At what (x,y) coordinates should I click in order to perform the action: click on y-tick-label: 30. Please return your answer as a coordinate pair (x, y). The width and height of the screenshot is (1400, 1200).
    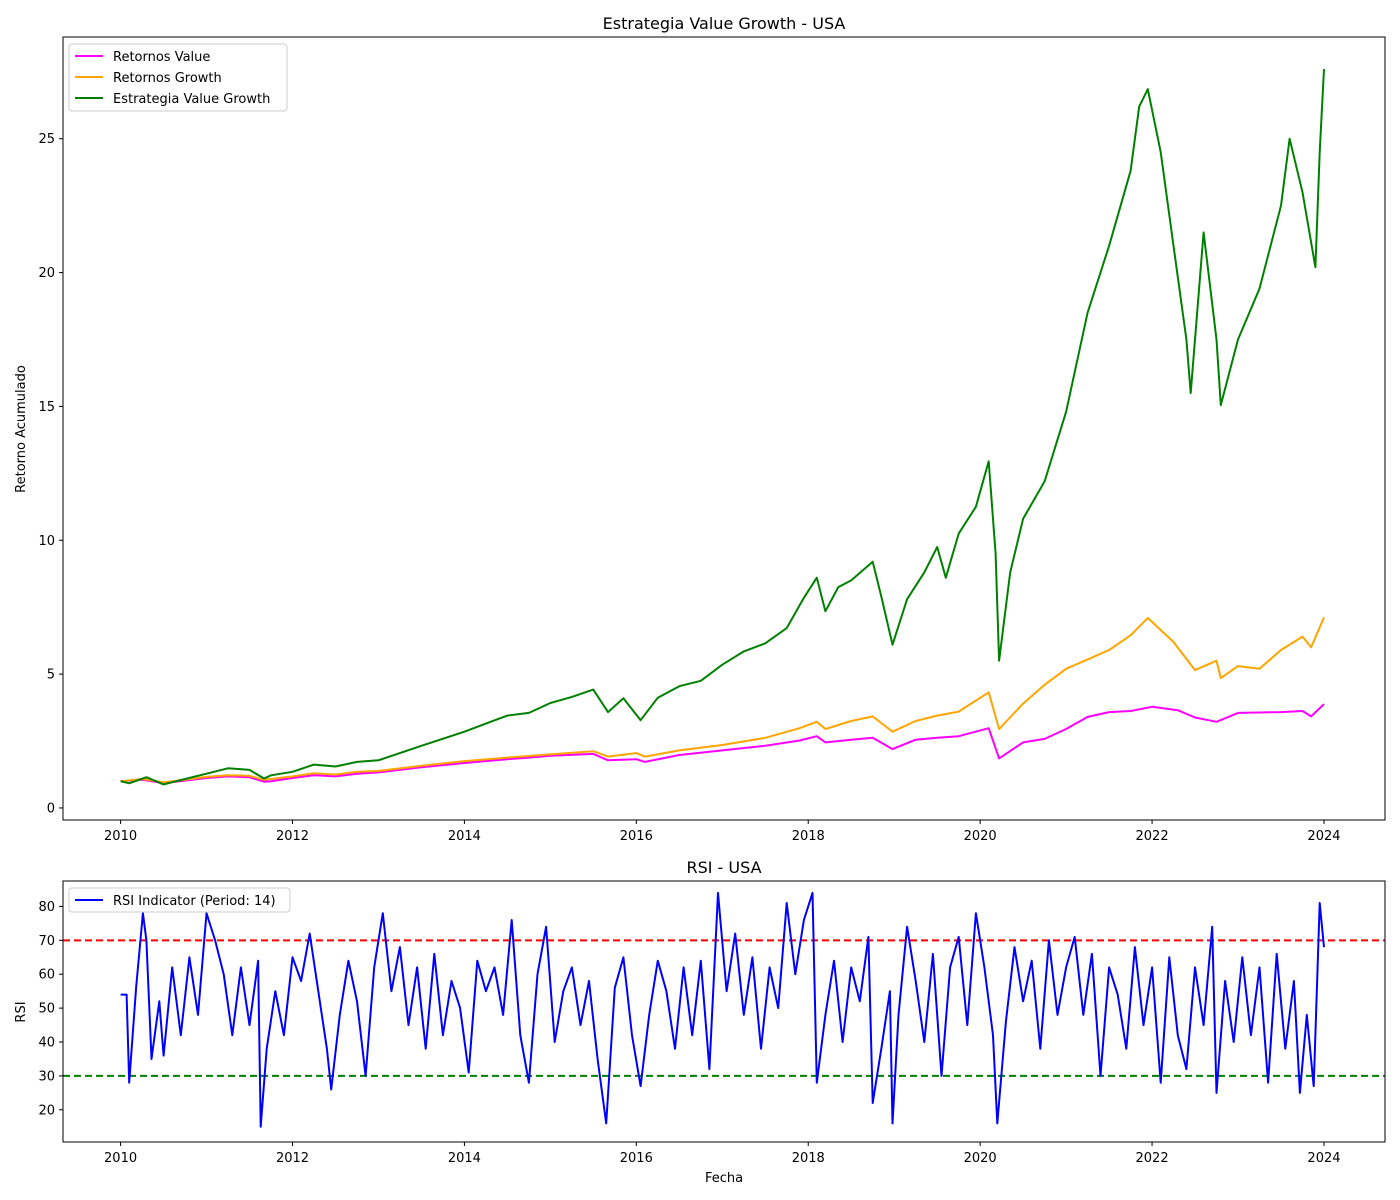
    Looking at the image, I should click on (46, 1076).